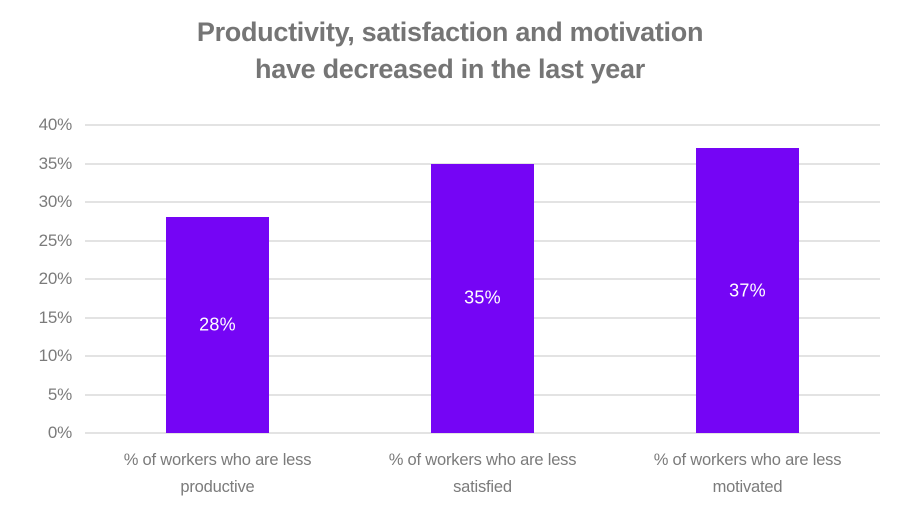 The image size is (900, 524). What do you see at coordinates (217, 473) in the screenshot?
I see `x-axis-category-label: % of workers who are less productive` at bounding box center [217, 473].